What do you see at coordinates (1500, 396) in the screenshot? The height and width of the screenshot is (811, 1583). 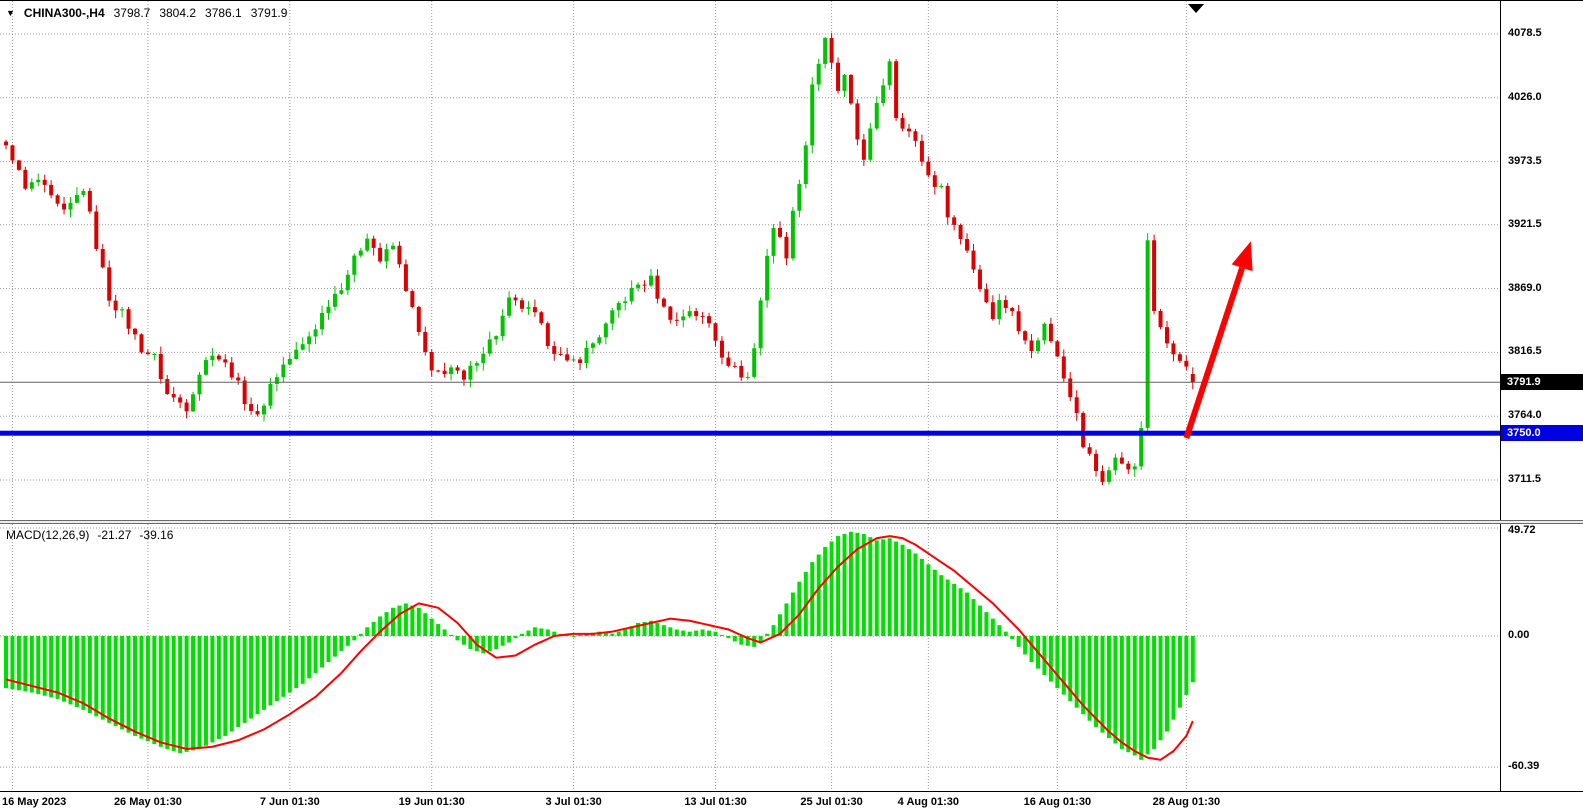 I see `axis-separator-line` at bounding box center [1500, 396].